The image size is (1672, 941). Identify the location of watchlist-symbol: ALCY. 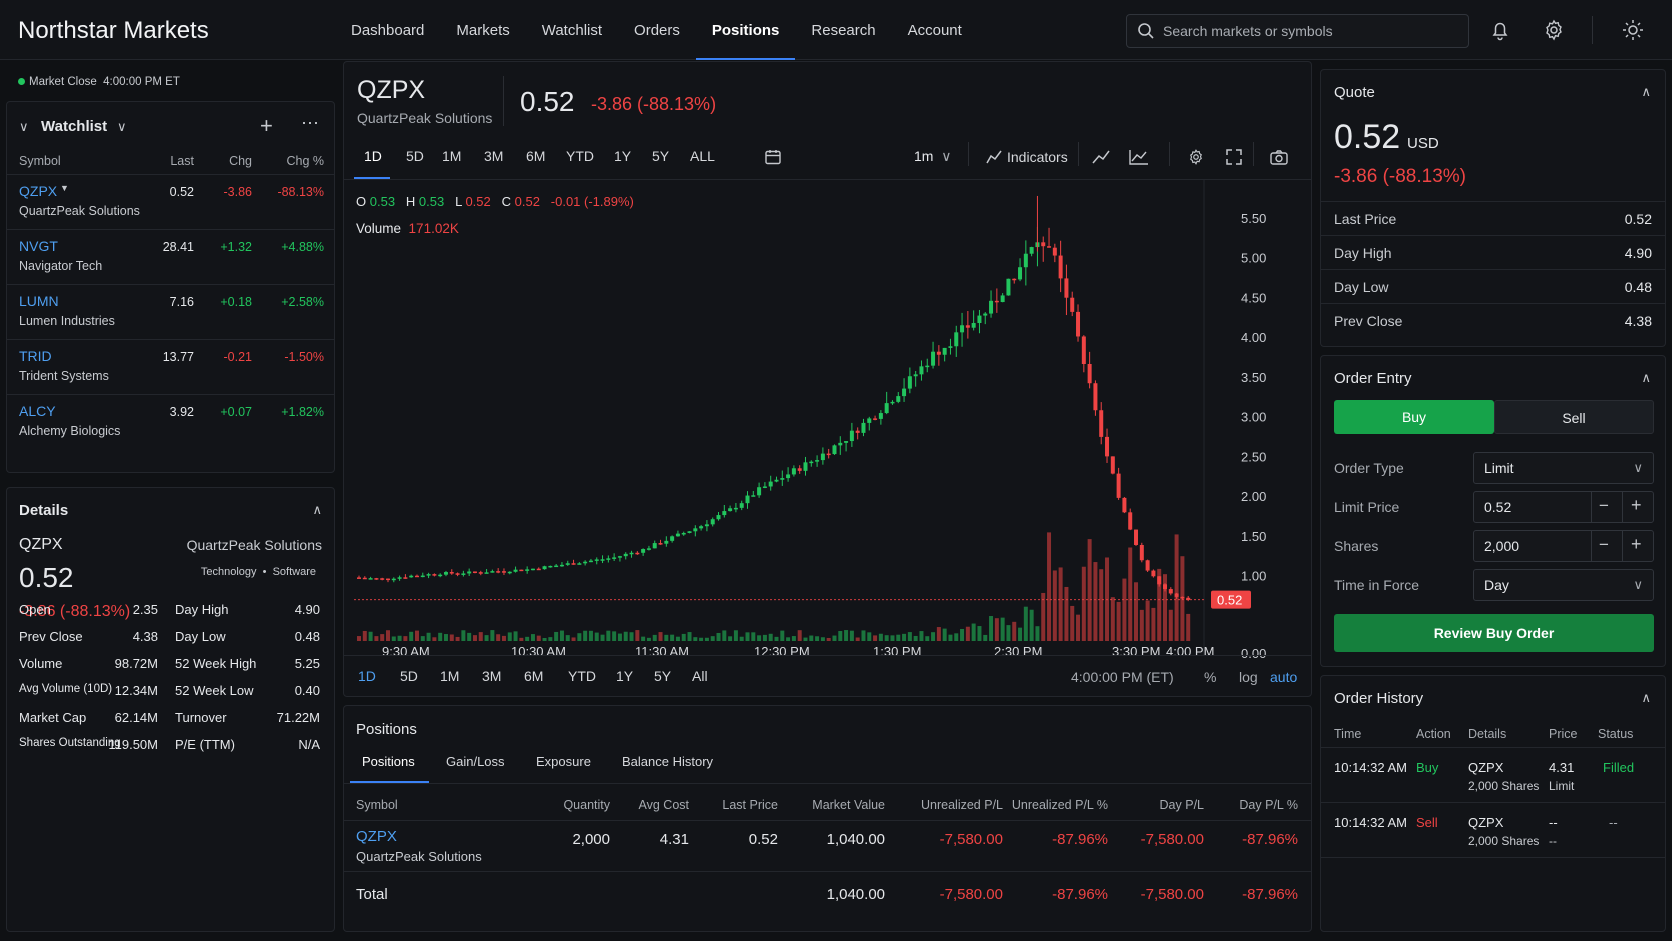
(37, 411).